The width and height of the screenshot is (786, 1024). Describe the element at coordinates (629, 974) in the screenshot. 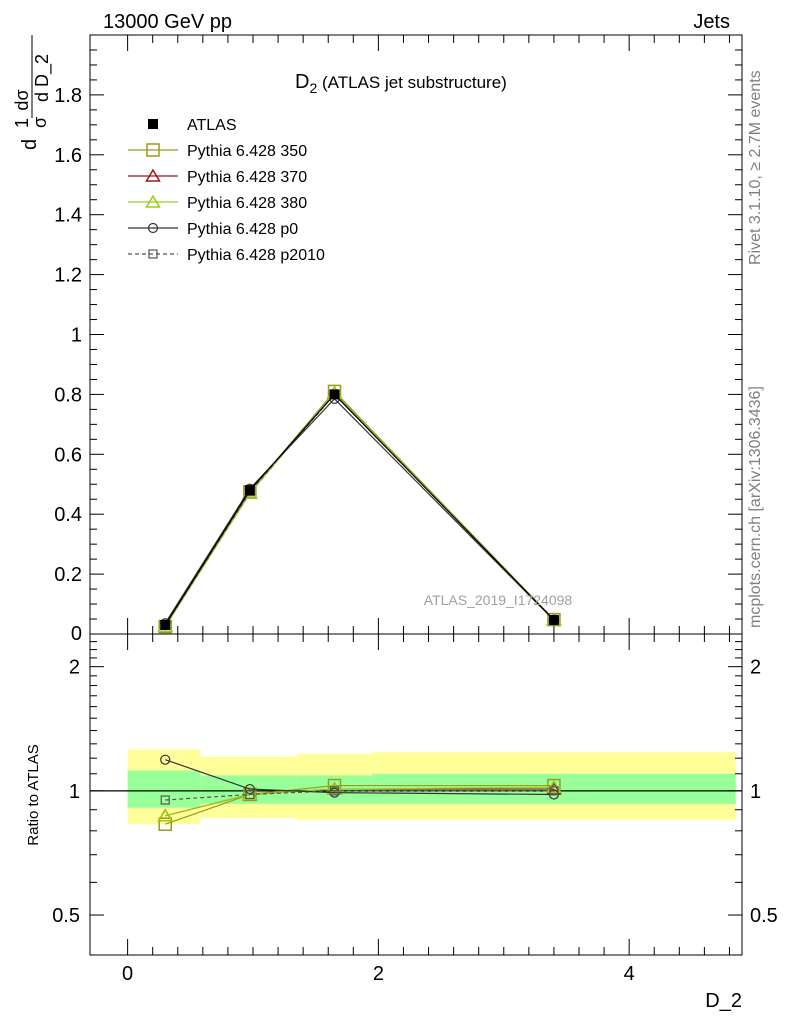

I see `xtick-label: 4` at that location.